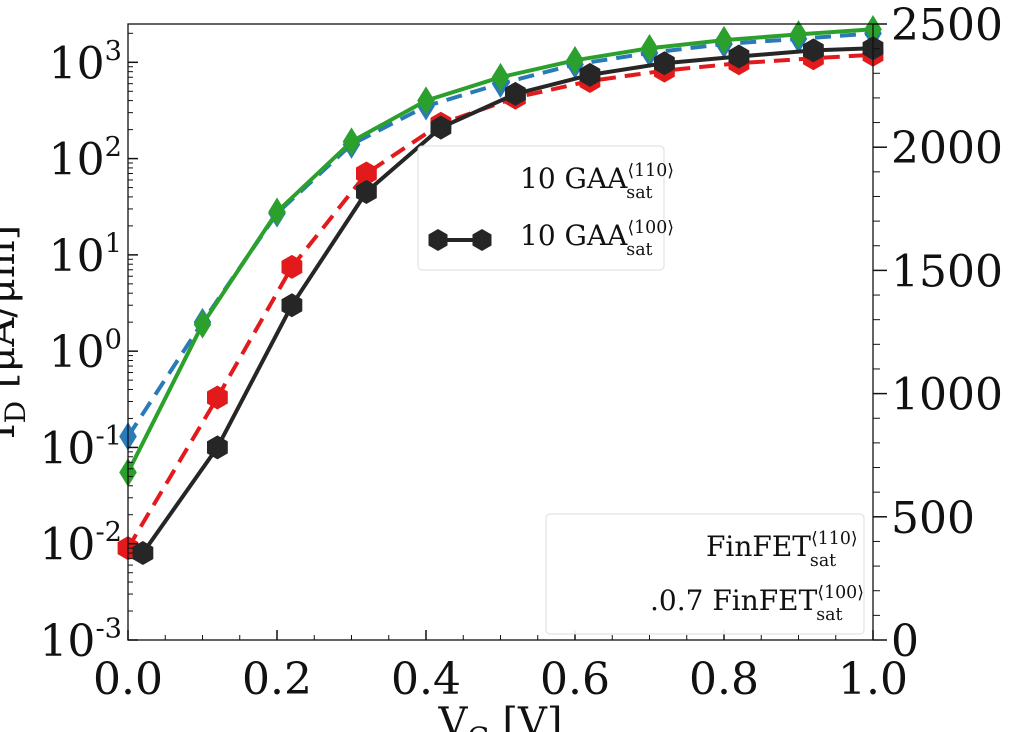  What do you see at coordinates (80, 640) in the screenshot?
I see `left-y-tick-label: 10⁻³` at bounding box center [80, 640].